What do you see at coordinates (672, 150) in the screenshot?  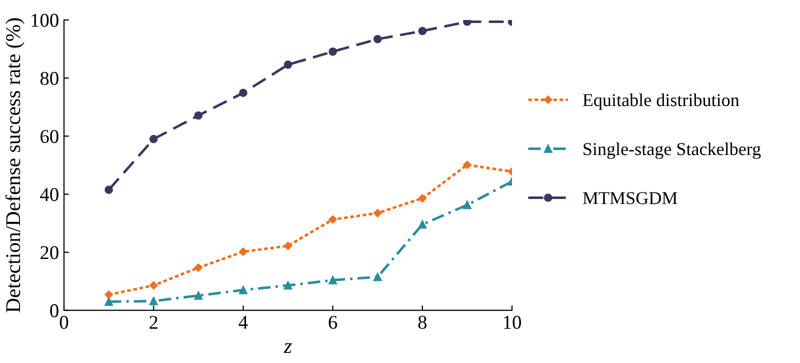 I see `legend-label: Single-stage Stackelberg` at bounding box center [672, 150].